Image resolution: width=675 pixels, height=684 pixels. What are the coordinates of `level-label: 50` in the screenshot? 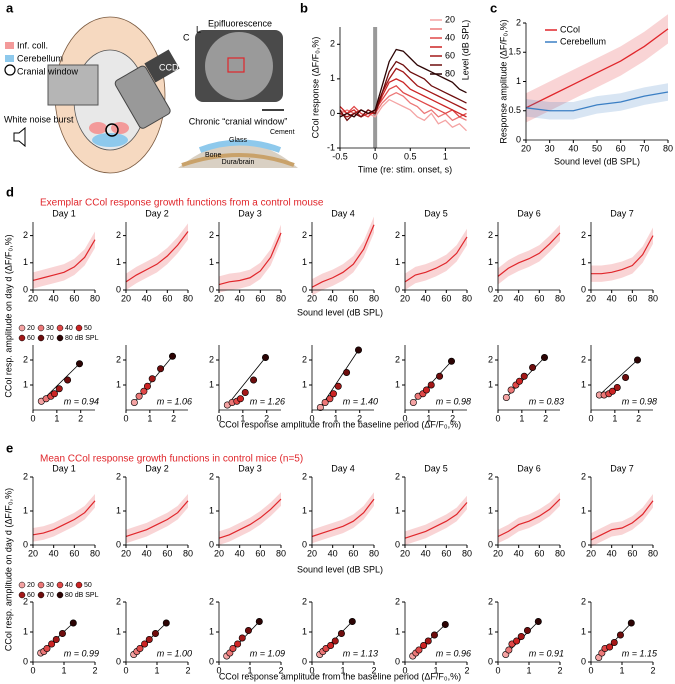 It's located at (88, 585).